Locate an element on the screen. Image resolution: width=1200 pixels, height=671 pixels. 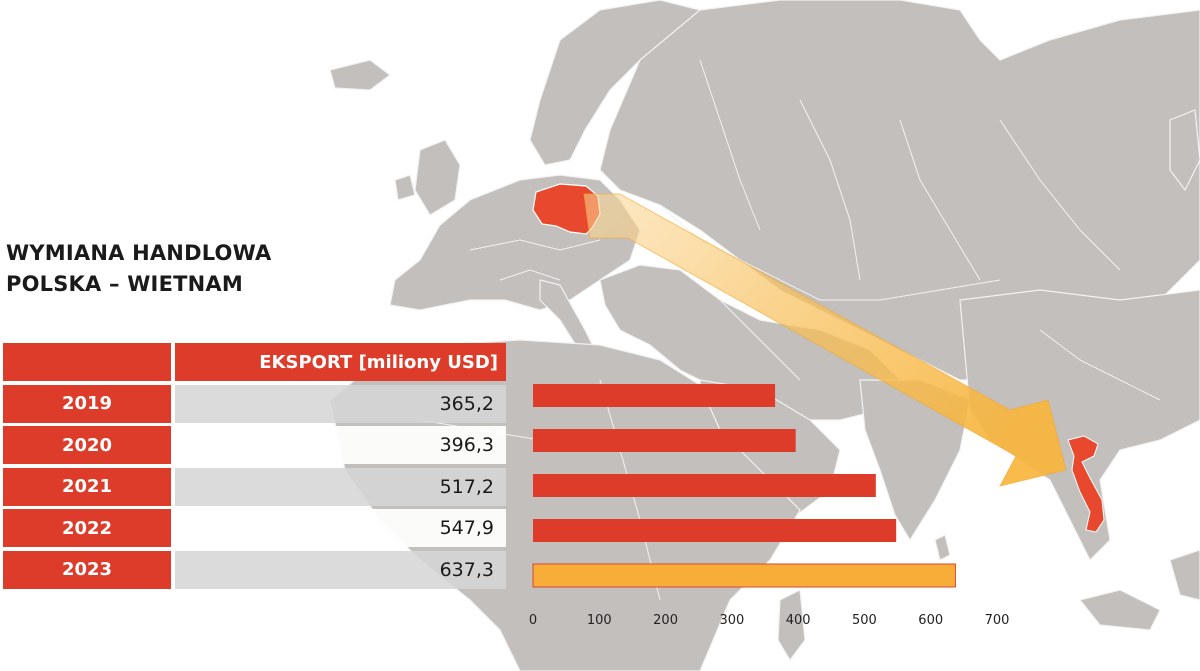
table-row-value: 365,2 is located at coordinates (340, 403).